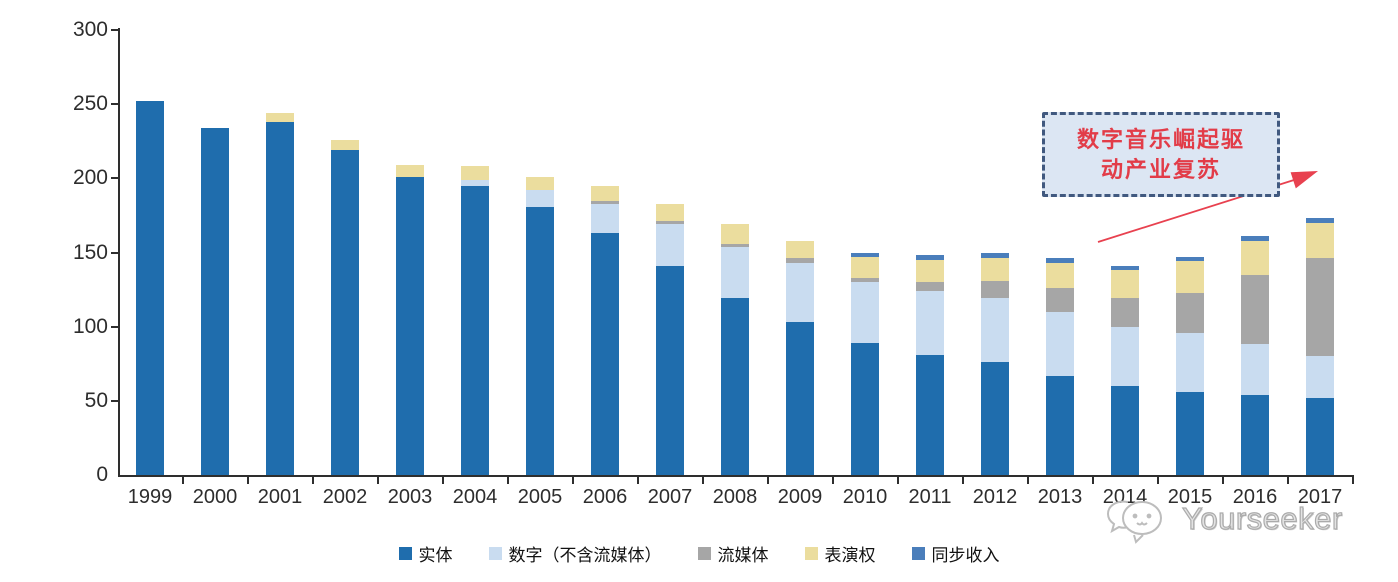 Image resolution: width=1398 pixels, height=582 pixels. I want to click on bar-segment-2007-实体, so click(670, 370).